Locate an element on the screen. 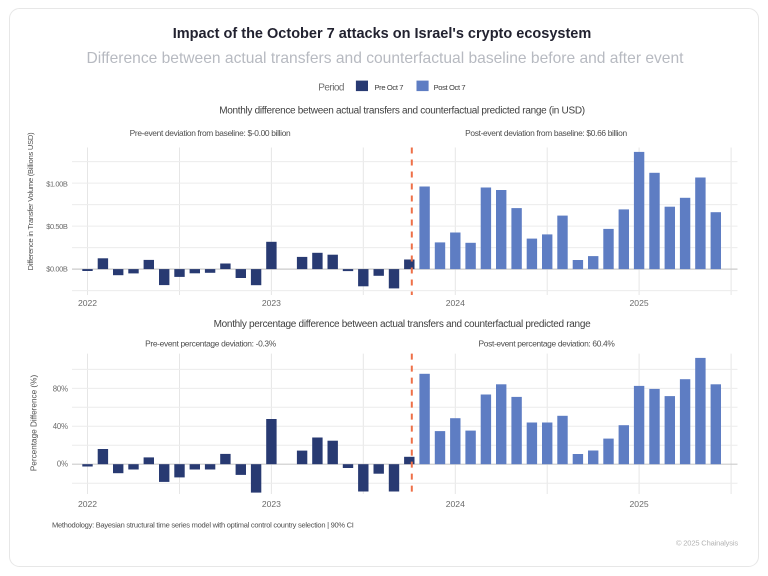  svg-text: 0% is located at coordinates (62, 463).